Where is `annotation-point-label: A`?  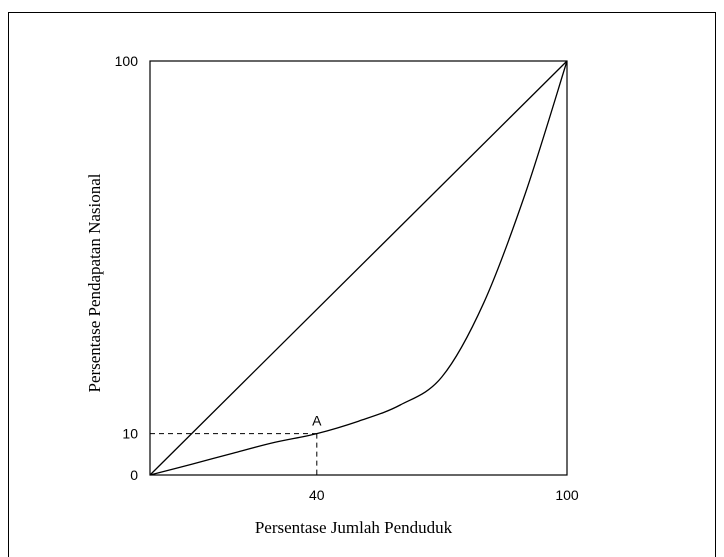
annotation-point-label: A is located at coordinates (317, 421).